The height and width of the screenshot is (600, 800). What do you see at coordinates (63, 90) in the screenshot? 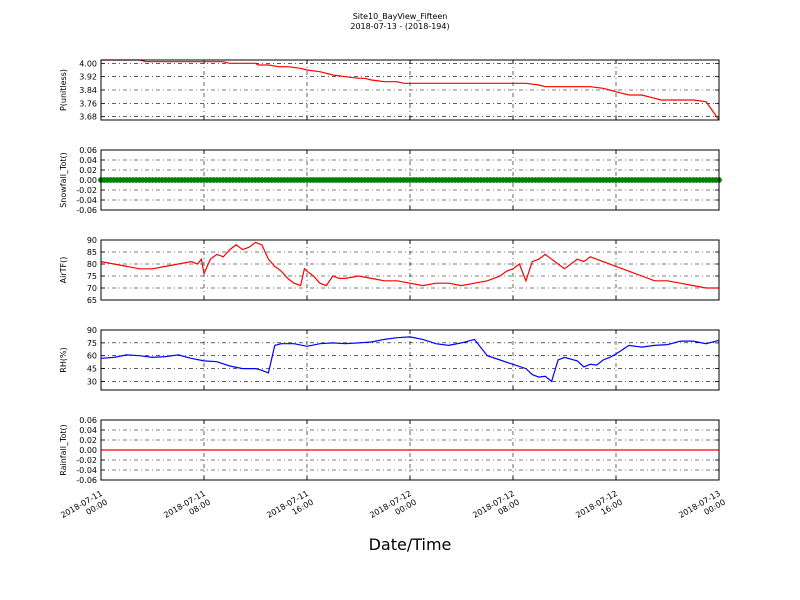
I see `y-axis-label: P(unitless)` at bounding box center [63, 90].